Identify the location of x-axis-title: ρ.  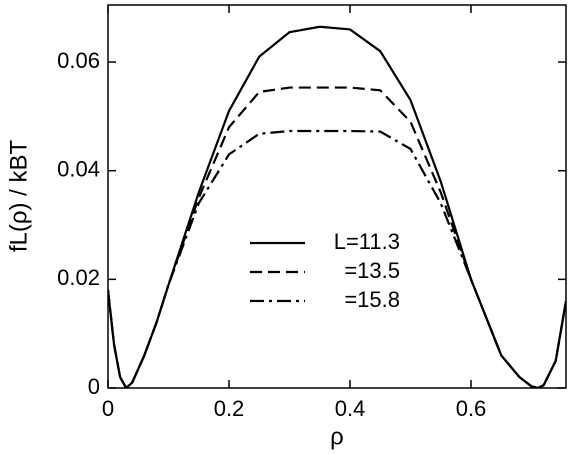
(337, 436).